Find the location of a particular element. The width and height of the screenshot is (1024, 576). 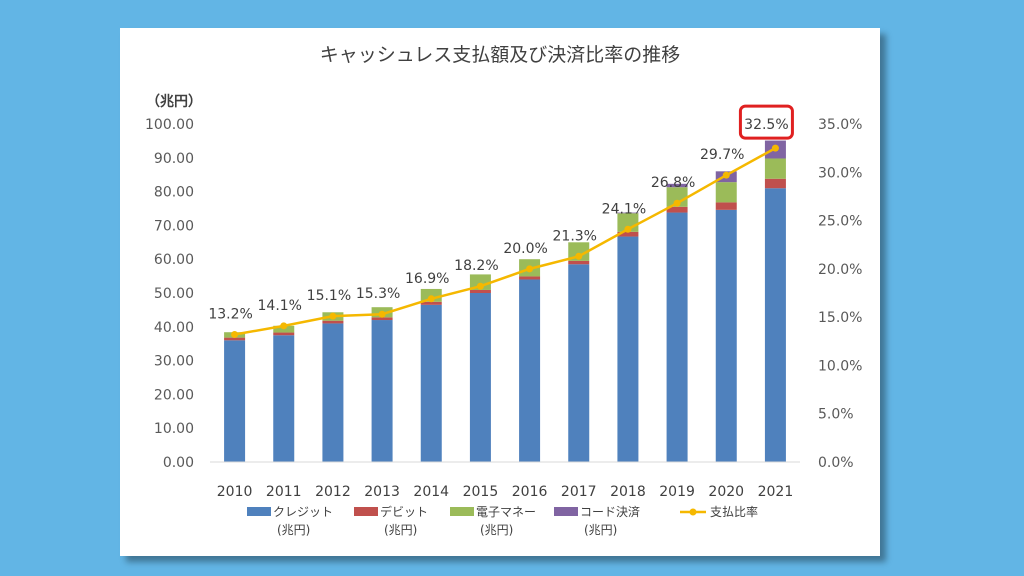

y-tick-label: 80.00 is located at coordinates (174, 193).